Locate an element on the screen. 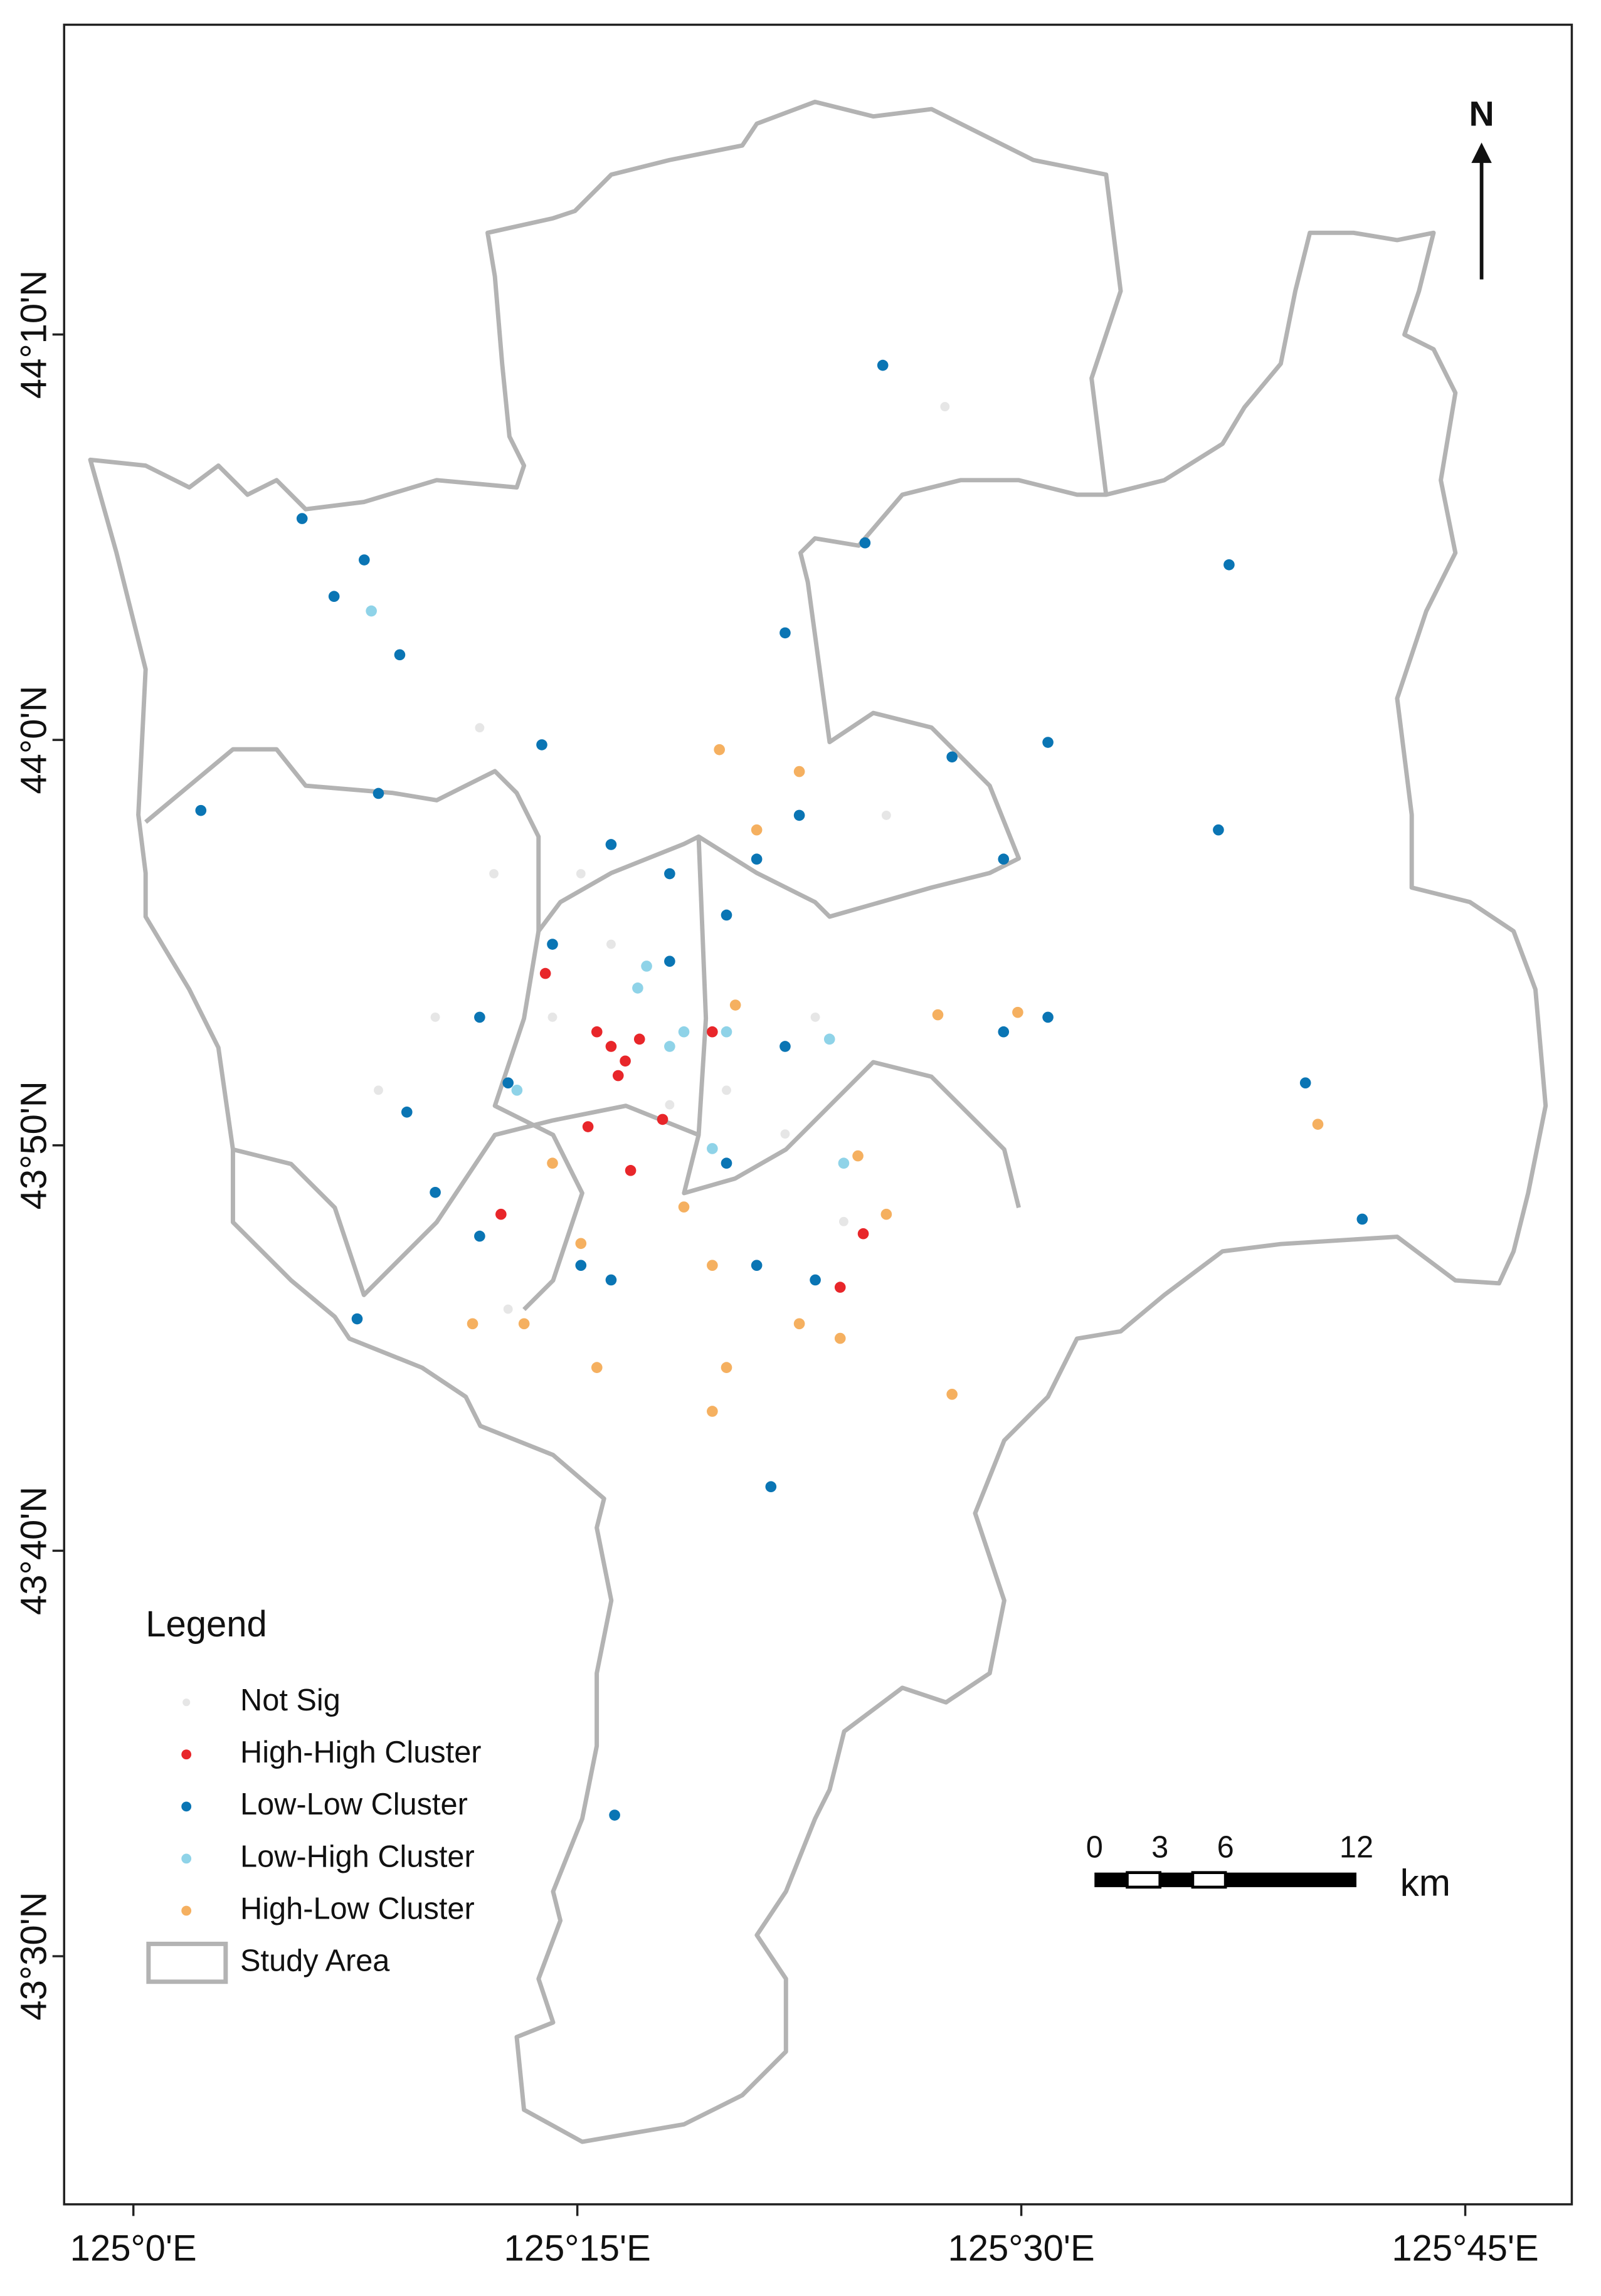 Image resolution: width=1601 pixels, height=2296 pixels. legend-label: Study Area is located at coordinates (315, 1960).